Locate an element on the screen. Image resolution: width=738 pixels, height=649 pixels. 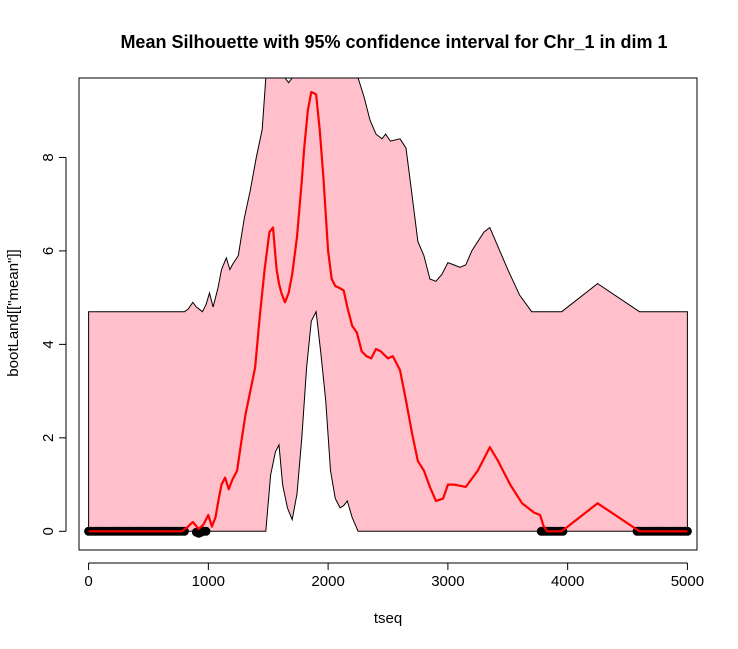
y-tick-label: 4 is located at coordinates (48, 344).